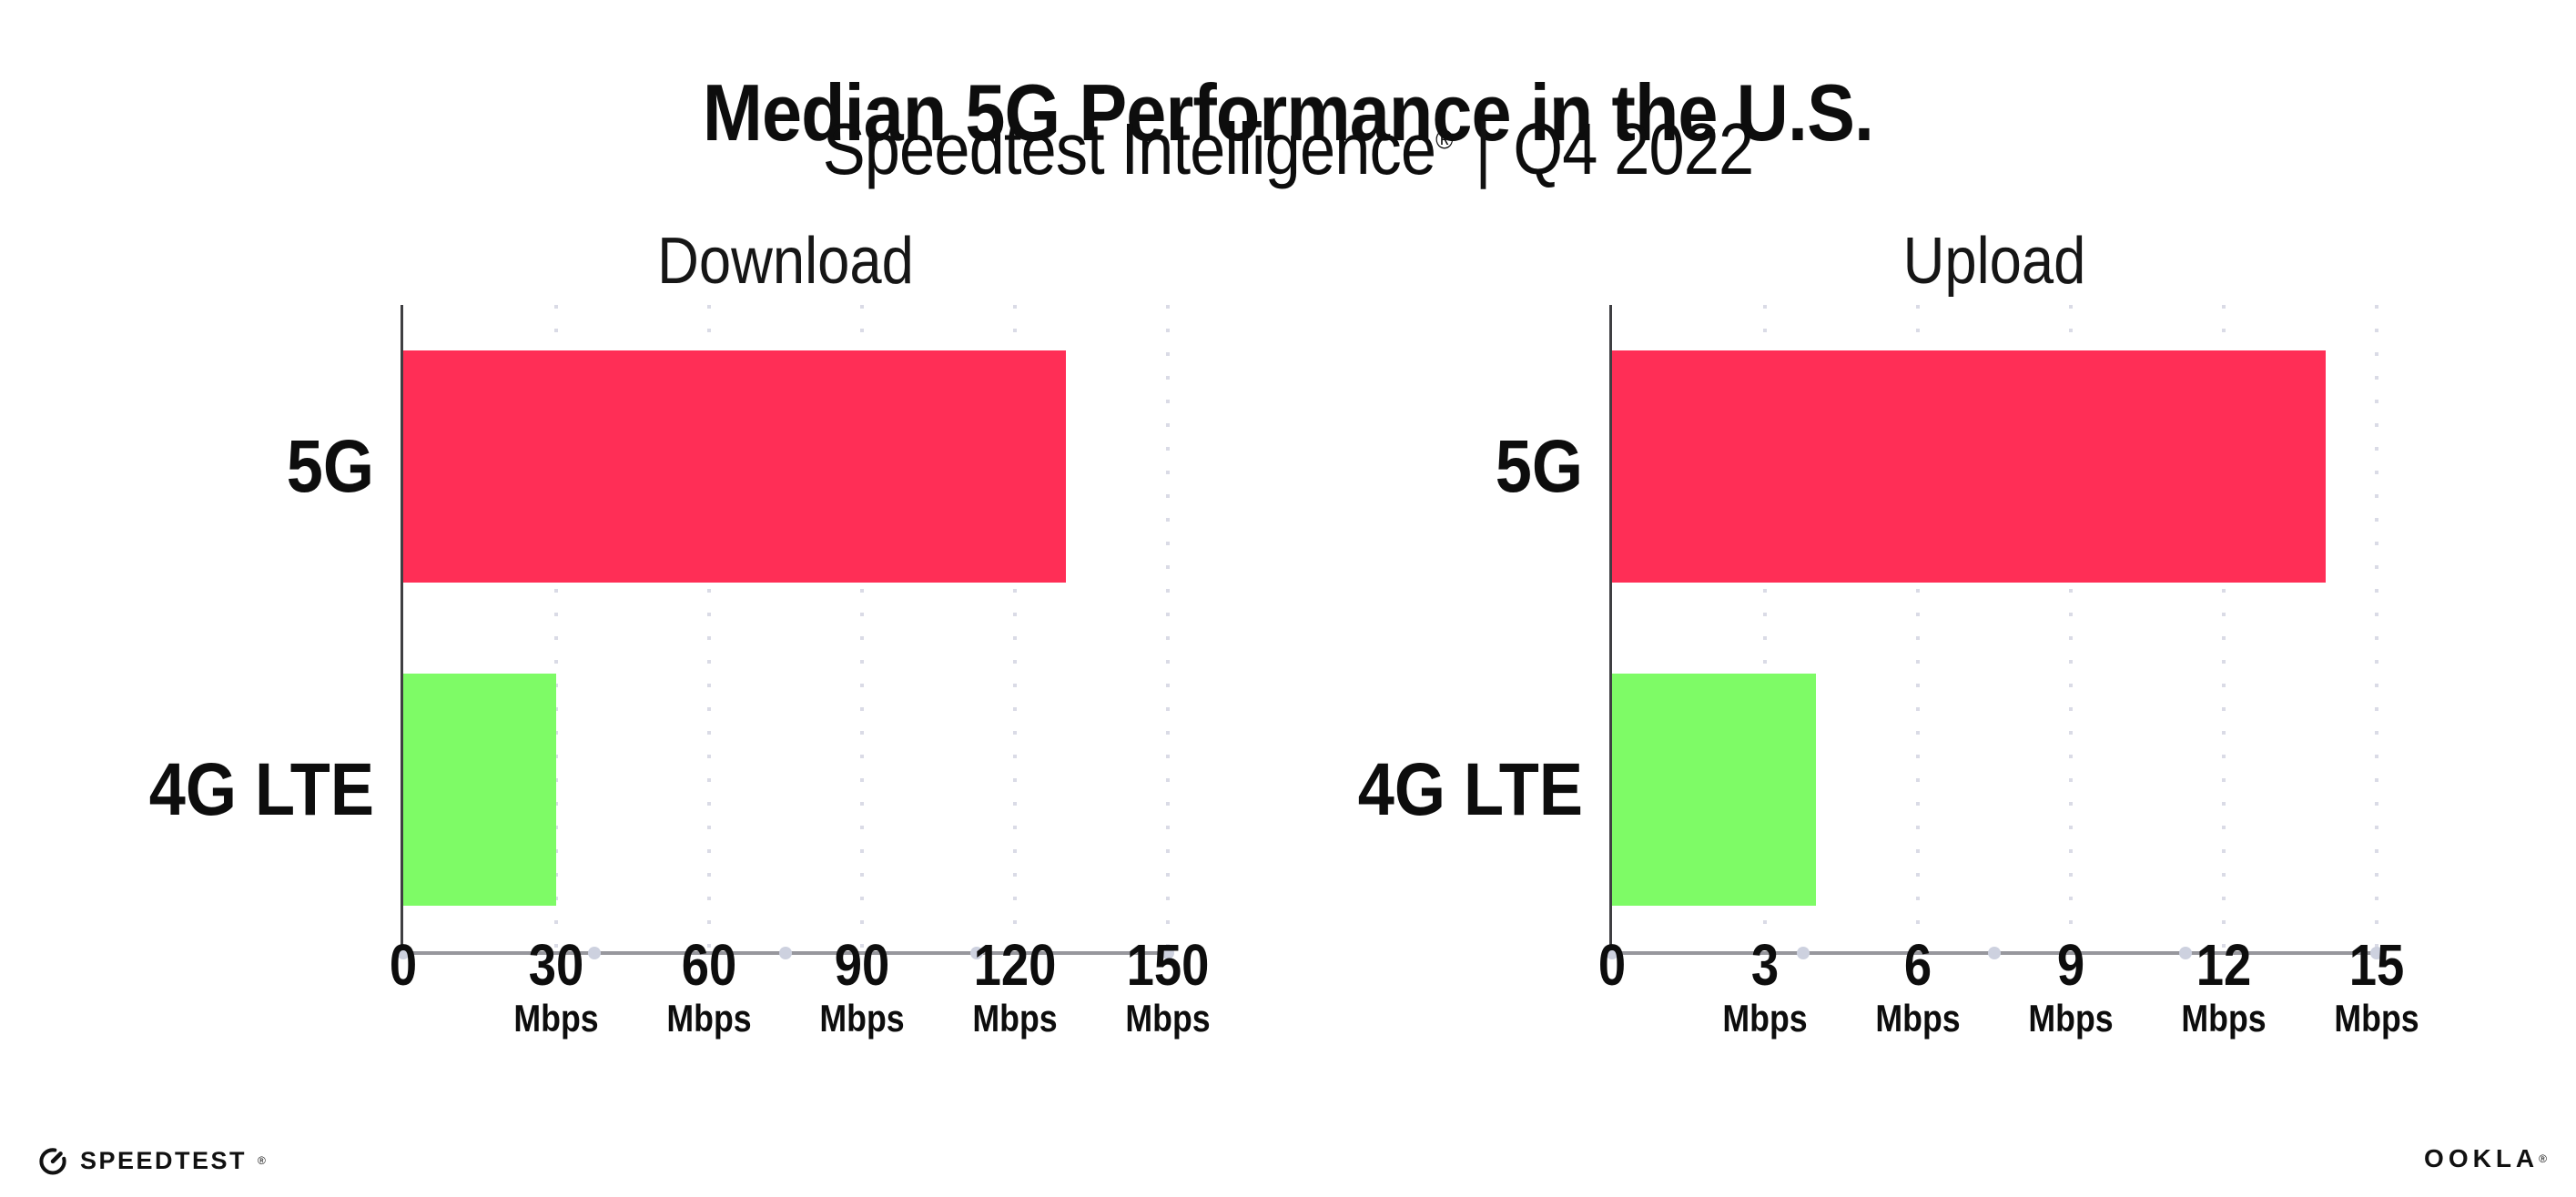  I want to click on x-tick-30: 30 Mbps, so click(557, 986).